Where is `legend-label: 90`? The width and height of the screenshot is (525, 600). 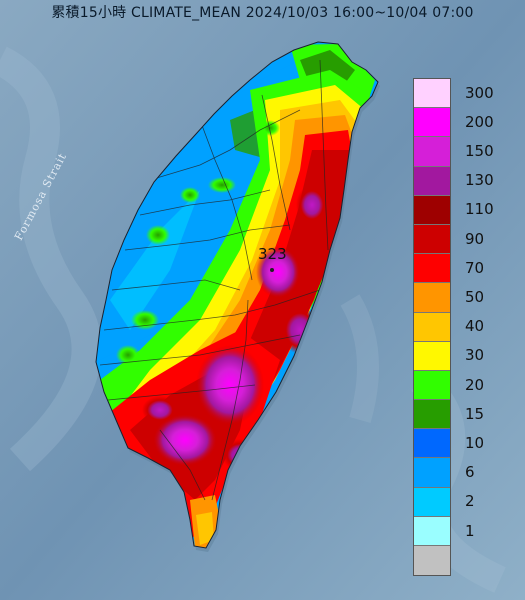 legend-label: 90 is located at coordinates (475, 238).